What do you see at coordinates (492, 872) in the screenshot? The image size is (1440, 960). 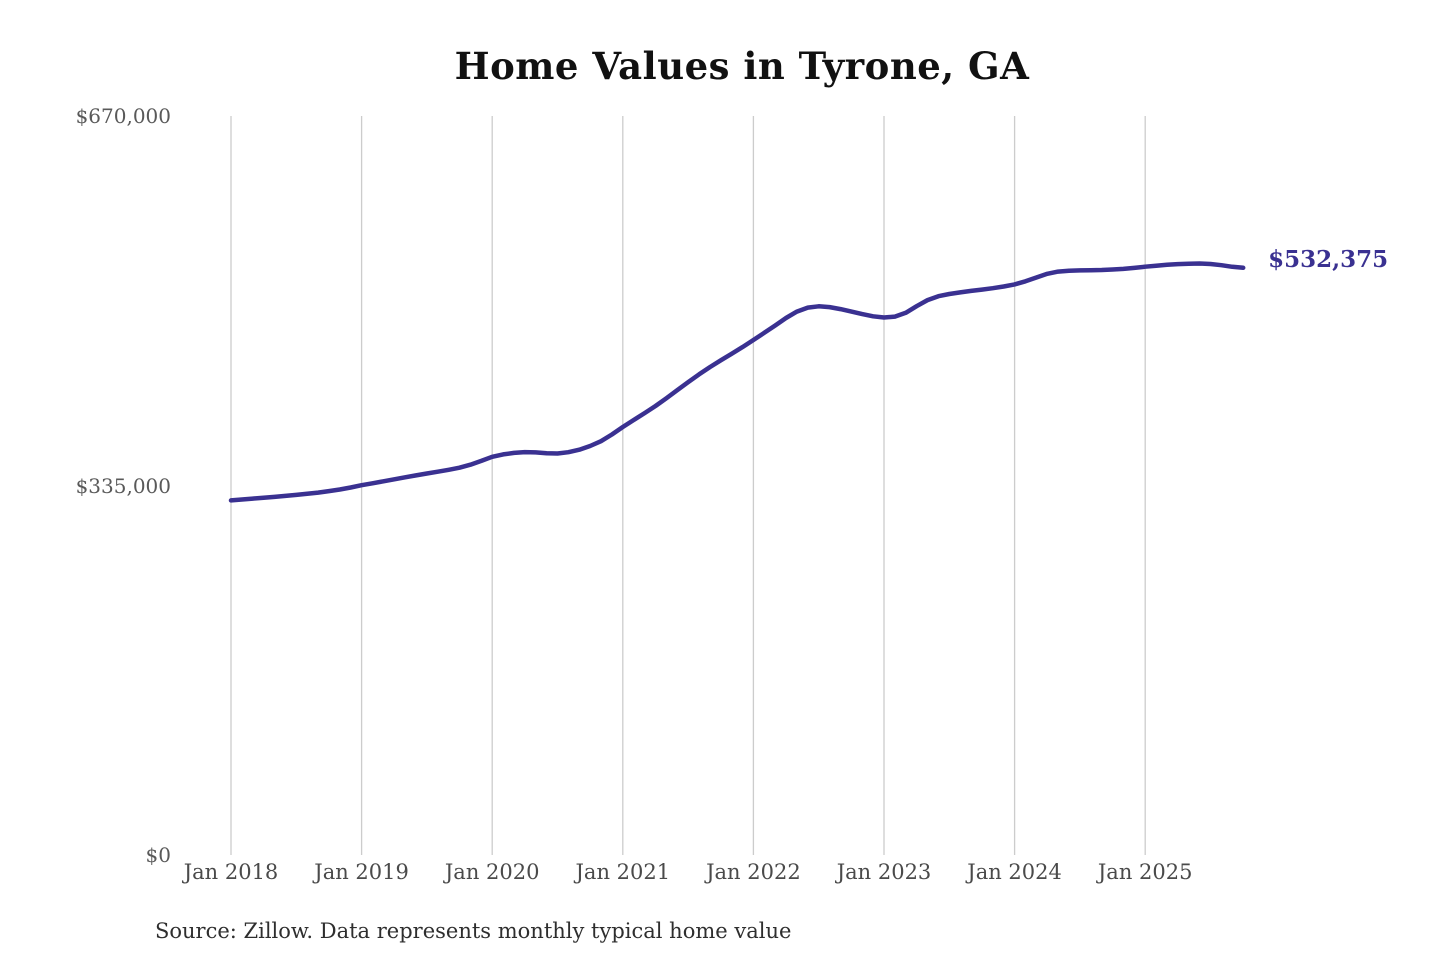 I see `x-tick-jan-2020: Jan 2020` at bounding box center [492, 872].